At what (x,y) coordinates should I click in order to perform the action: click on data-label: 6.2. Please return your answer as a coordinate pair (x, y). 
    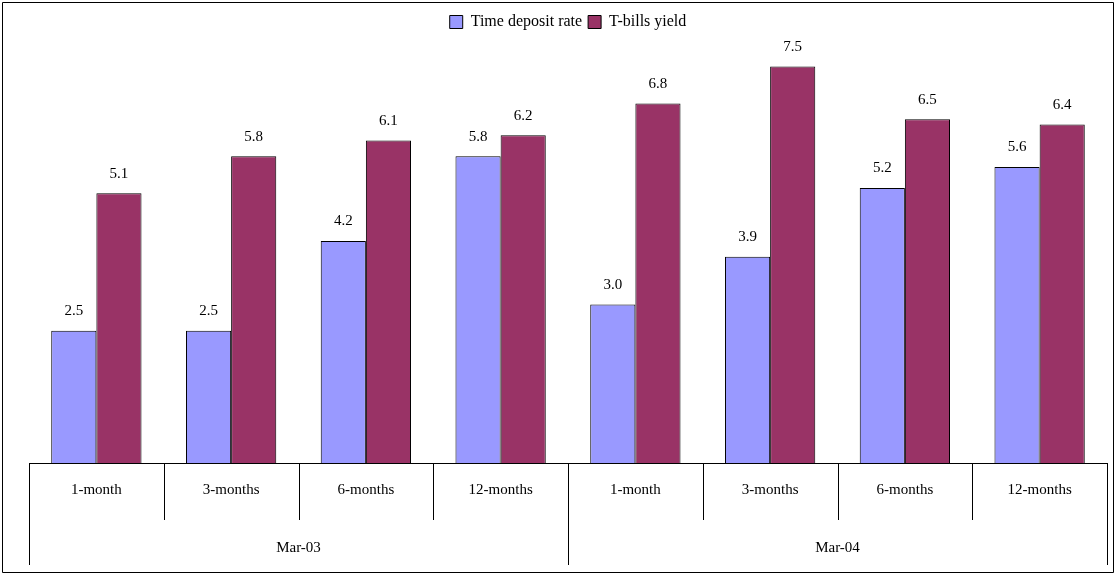
    Looking at the image, I should click on (523, 114).